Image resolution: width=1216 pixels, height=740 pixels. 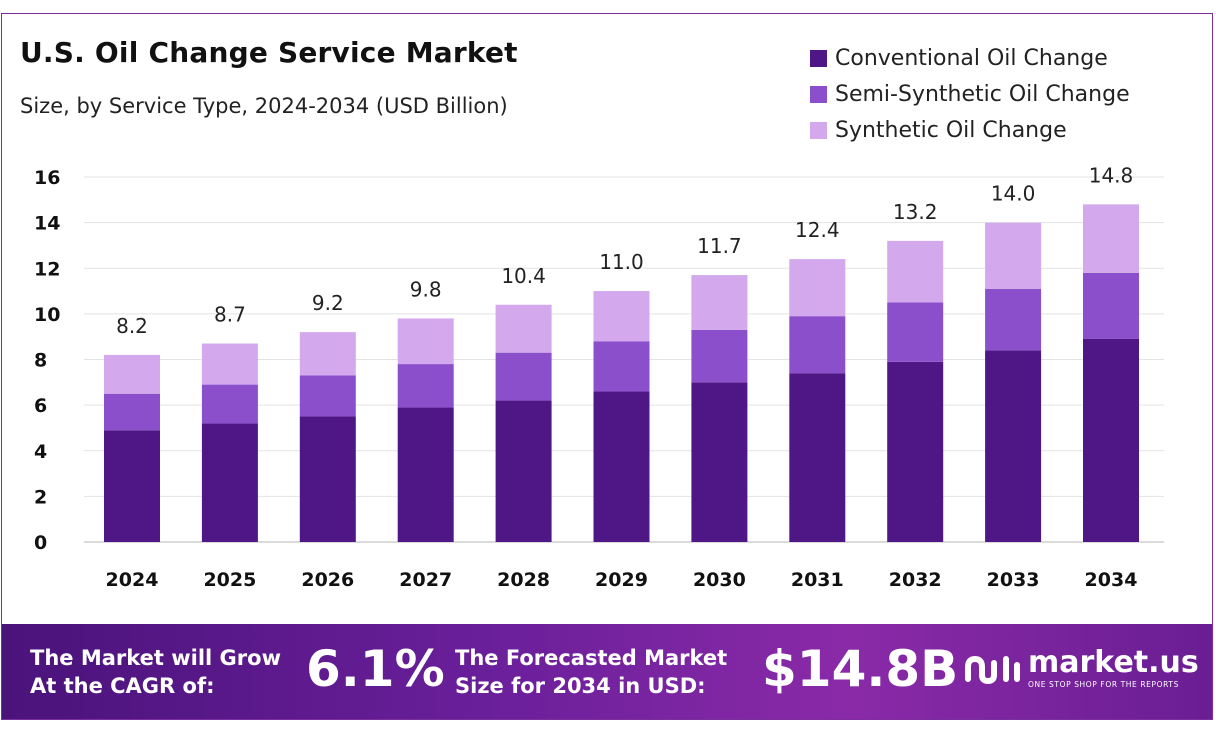 What do you see at coordinates (915, 580) in the screenshot?
I see `x-tick-label: 2032` at bounding box center [915, 580].